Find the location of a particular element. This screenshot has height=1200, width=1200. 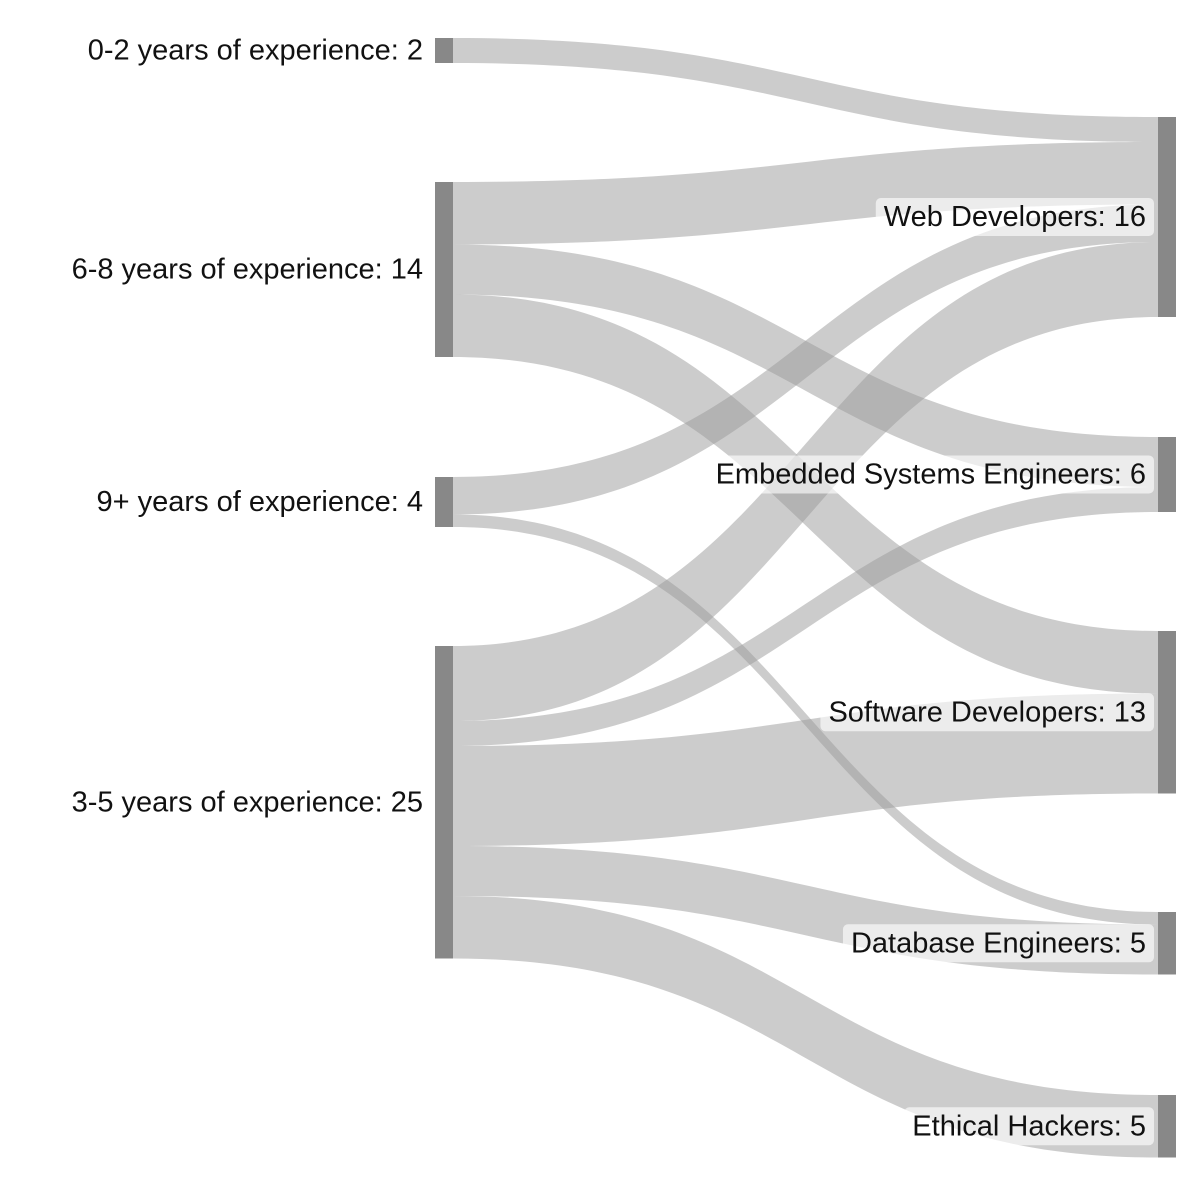

sankey-label-sw: Software Developers: 13 is located at coordinates (987, 712).